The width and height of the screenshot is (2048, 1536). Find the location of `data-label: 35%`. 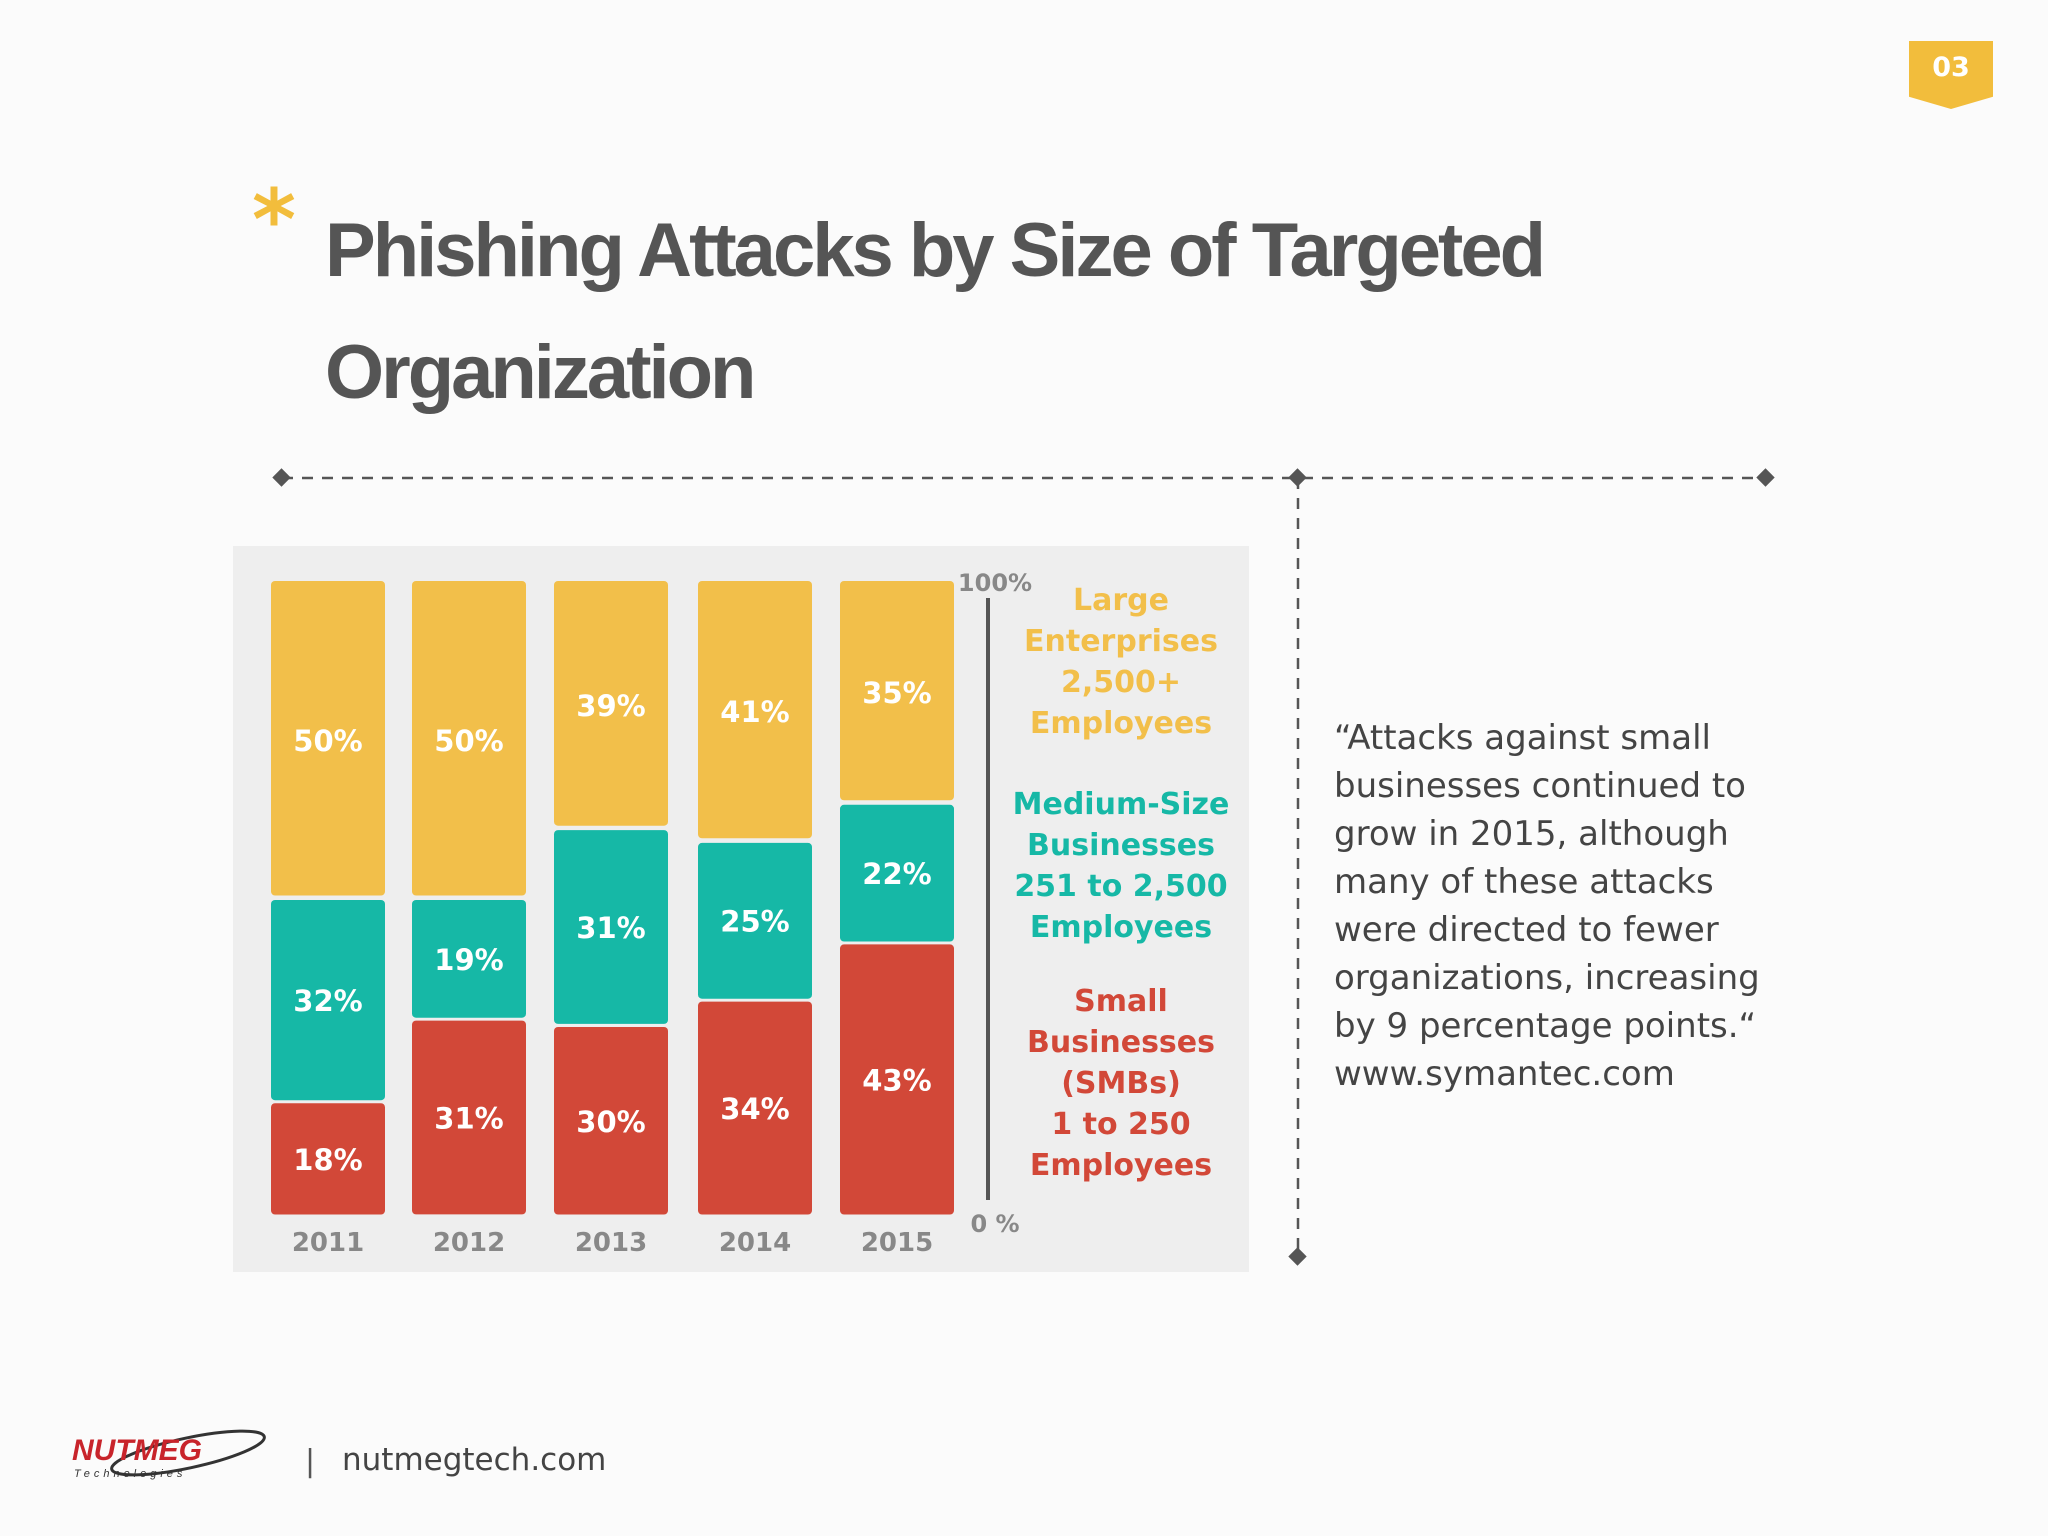

data-label: 35% is located at coordinates (896, 693).